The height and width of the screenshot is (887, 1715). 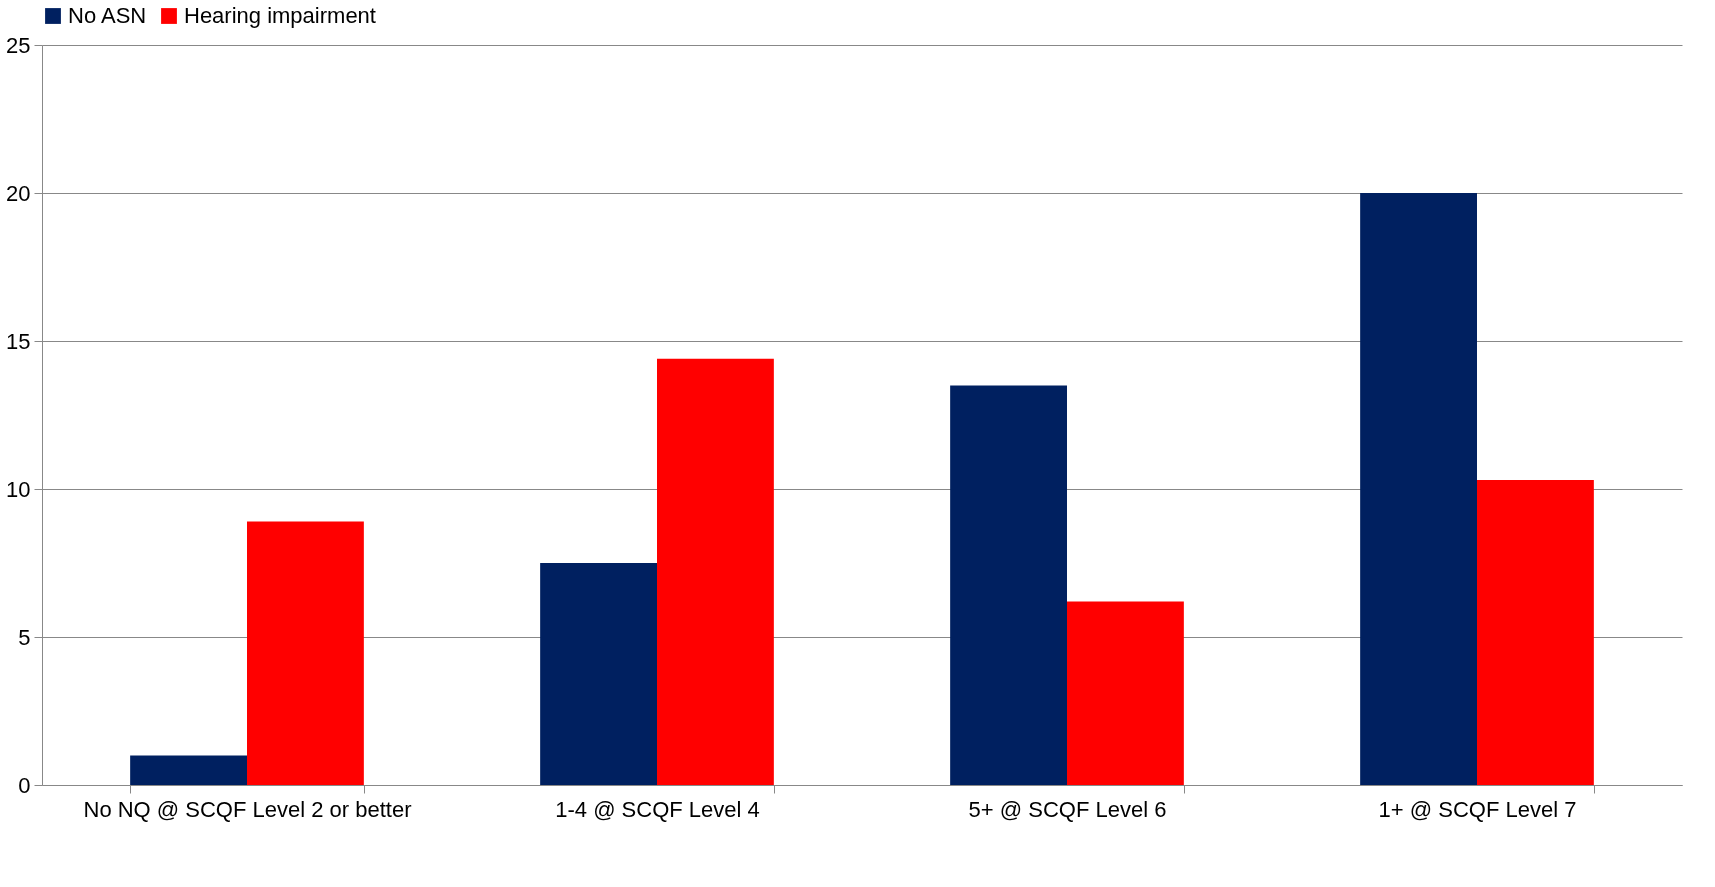 What do you see at coordinates (280, 15) in the screenshot?
I see `legend-label: Hearing impairment` at bounding box center [280, 15].